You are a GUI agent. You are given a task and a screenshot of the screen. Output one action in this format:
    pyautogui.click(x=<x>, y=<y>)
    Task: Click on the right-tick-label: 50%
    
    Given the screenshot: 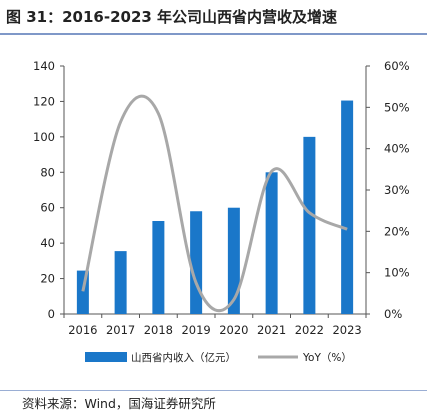 What is the action you would take?
    pyautogui.click(x=397, y=107)
    